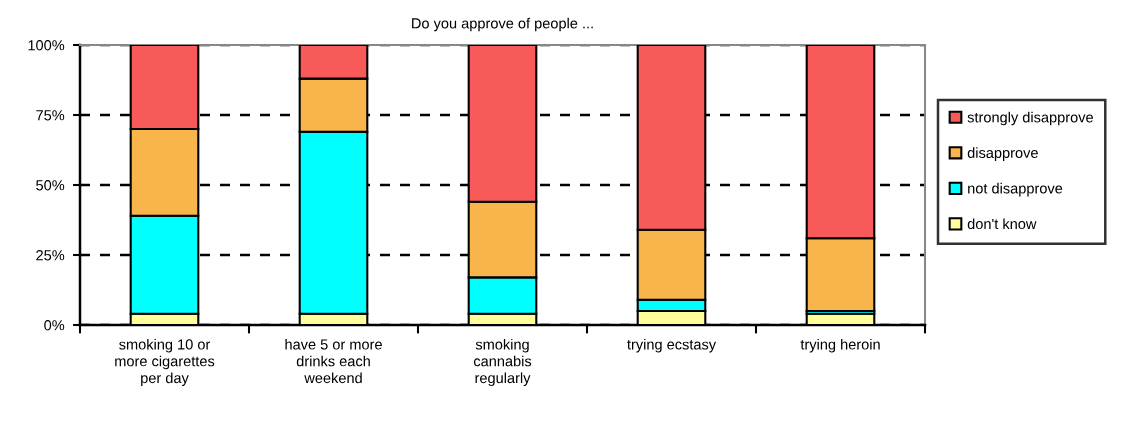 The width and height of the screenshot is (1124, 424). Describe the element at coordinates (502, 362) in the screenshot. I see `x-tick-label: smoking cannabis regularly` at that location.